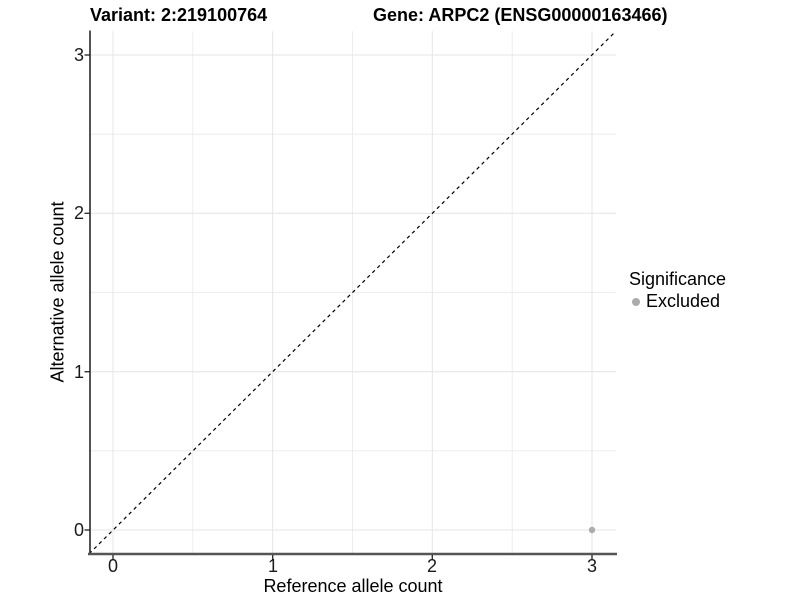  Describe the element at coordinates (591, 566) in the screenshot. I see `x-tick-label-3: 3` at that location.